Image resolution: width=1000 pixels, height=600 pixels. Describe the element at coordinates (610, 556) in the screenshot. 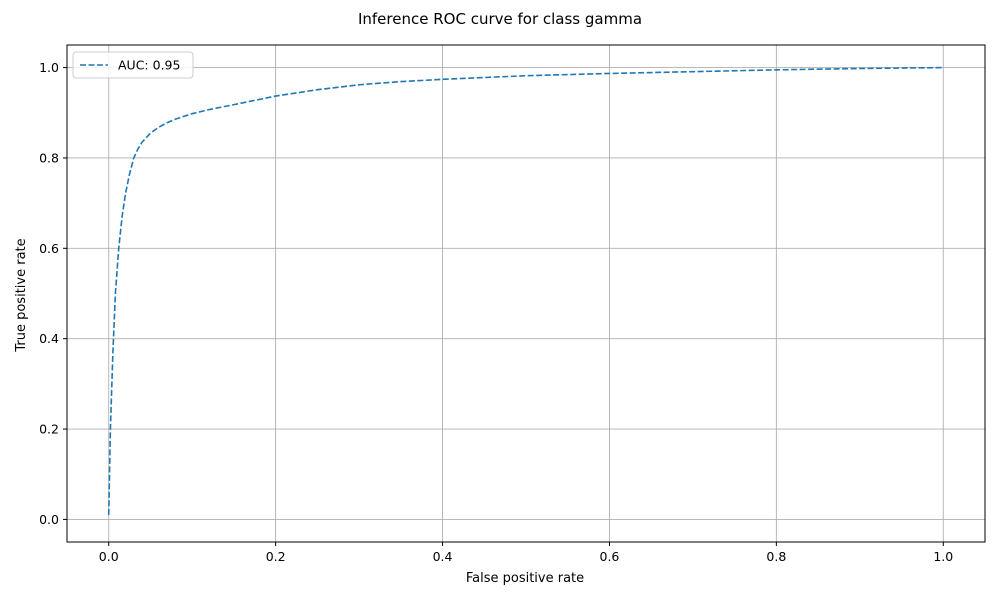

I see `x-tick-label: 0.6` at that location.